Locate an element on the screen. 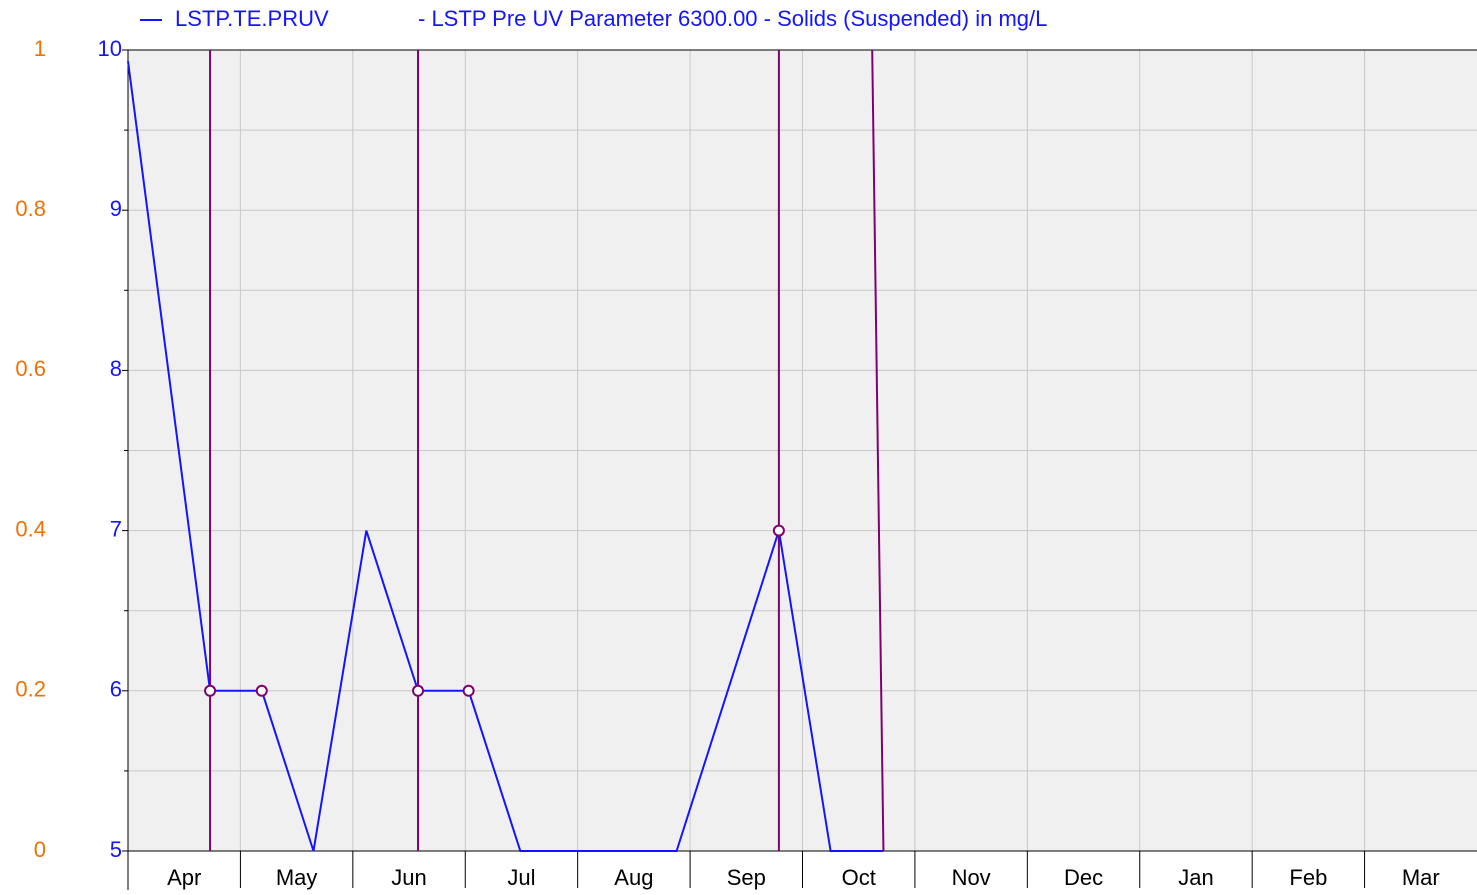  x-tick-label: Mar is located at coordinates (1421, 877).